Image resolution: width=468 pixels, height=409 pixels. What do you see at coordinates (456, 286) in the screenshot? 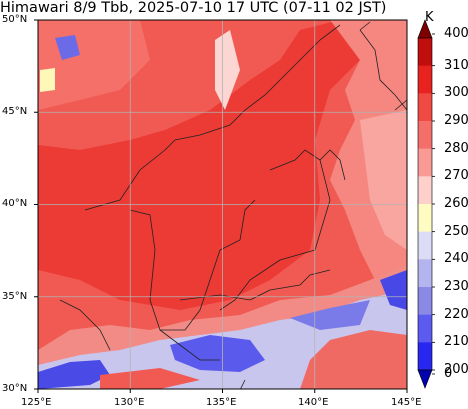
I see `colorbar-tick-label: 230` at bounding box center [456, 286].